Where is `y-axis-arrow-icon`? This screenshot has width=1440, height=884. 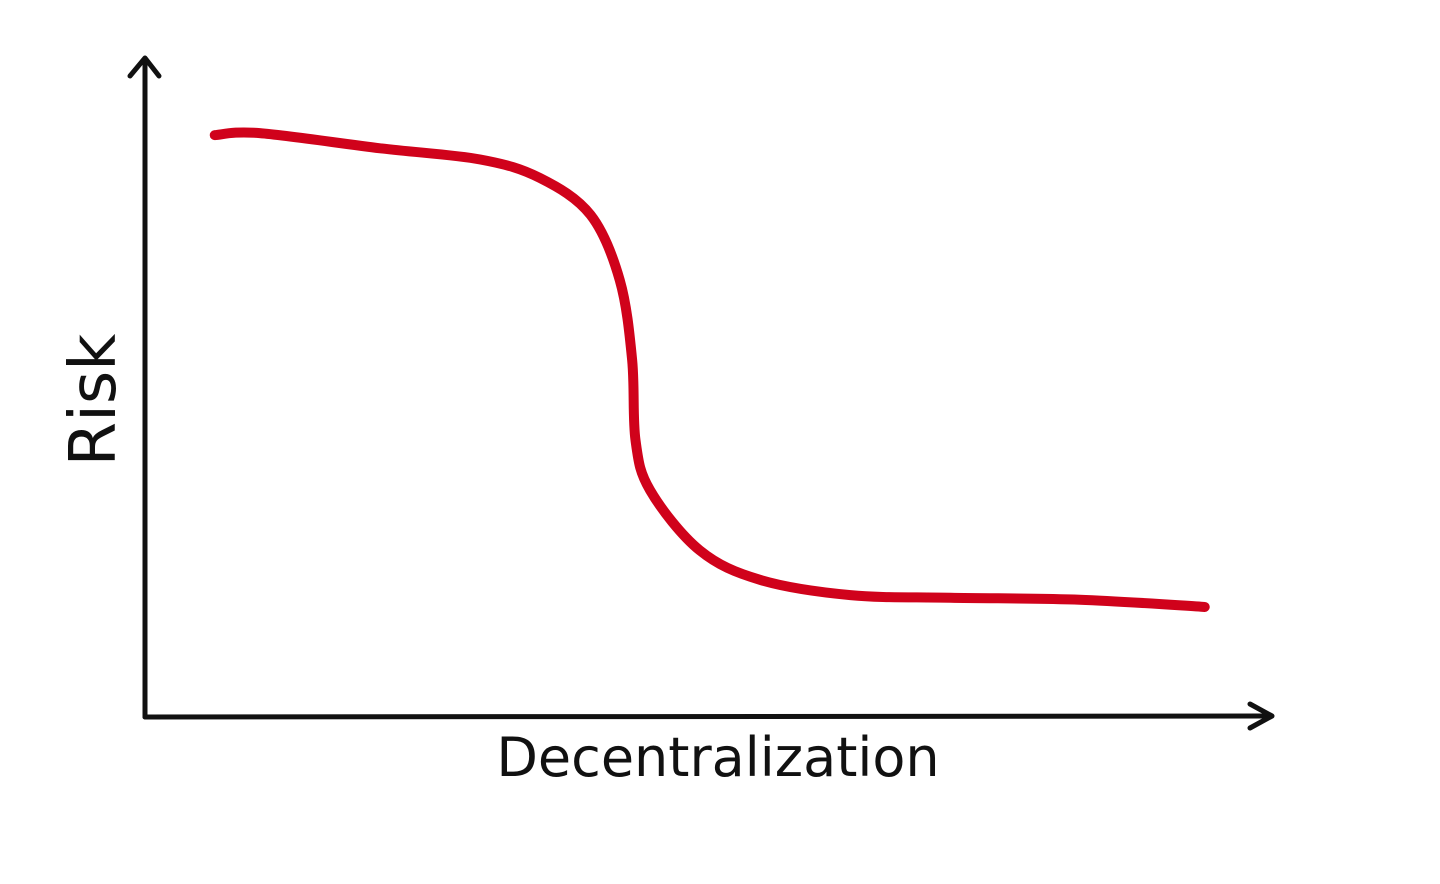
y-axis-arrow-icon is located at coordinates (144, 67).